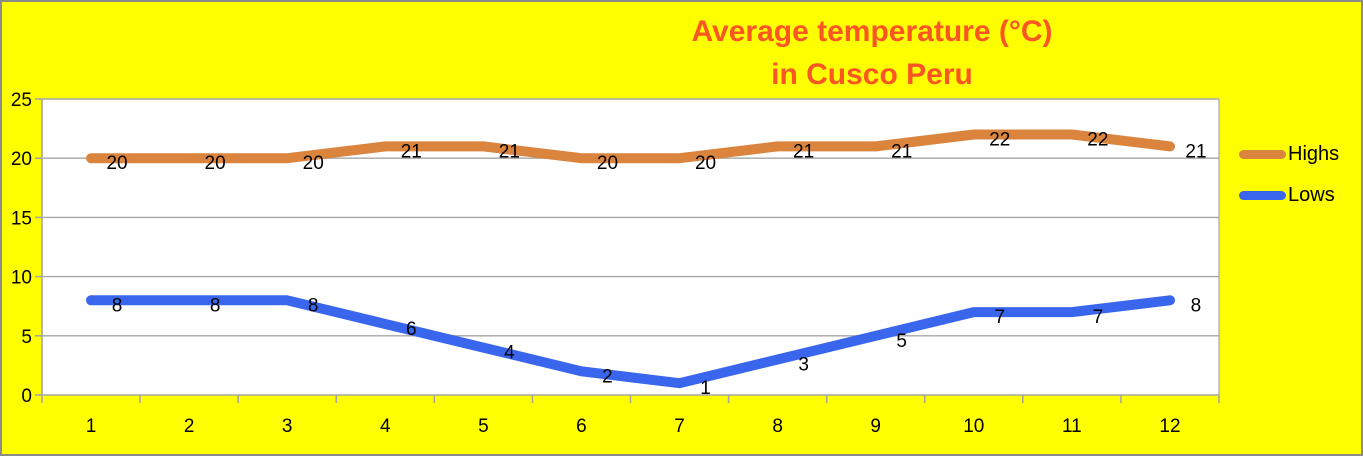  What do you see at coordinates (1262, 195) in the screenshot?
I see `lows-line-swatch` at bounding box center [1262, 195].